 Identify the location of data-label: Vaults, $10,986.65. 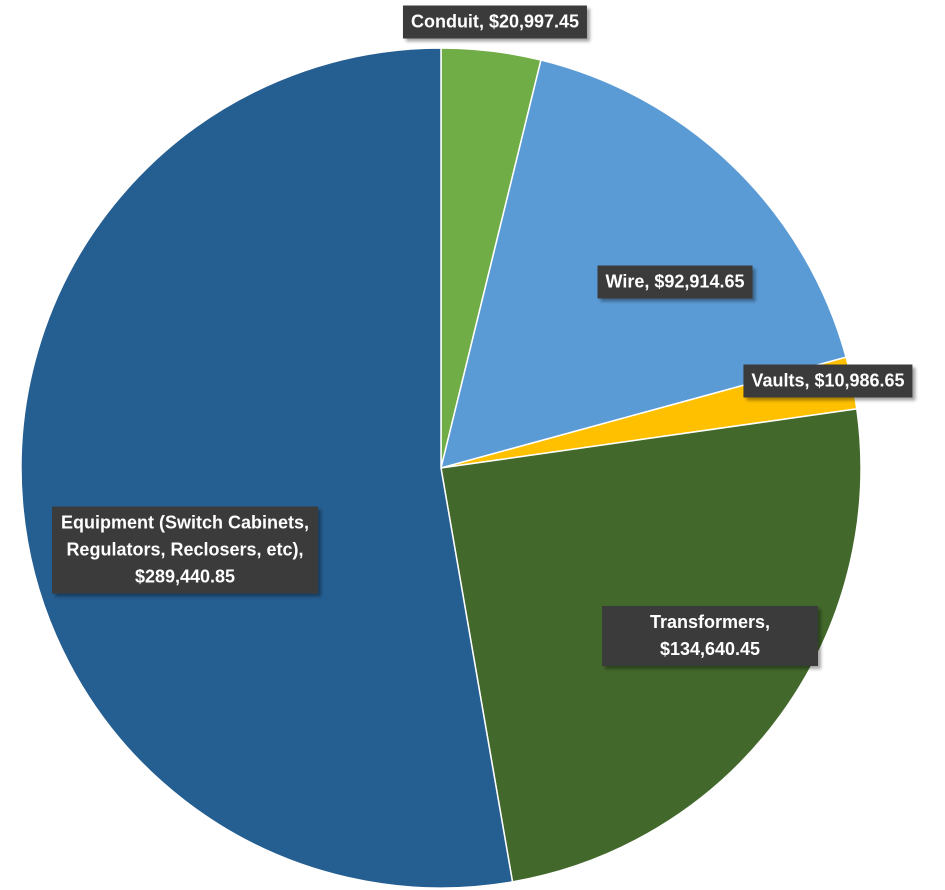
(828, 381).